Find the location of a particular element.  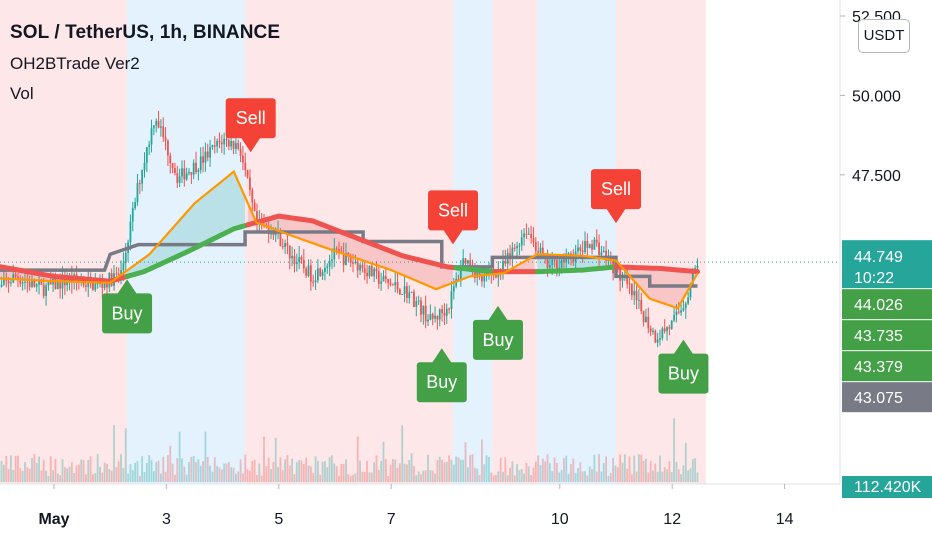

price-level-tag-1: 44.026 is located at coordinates (887, 304).